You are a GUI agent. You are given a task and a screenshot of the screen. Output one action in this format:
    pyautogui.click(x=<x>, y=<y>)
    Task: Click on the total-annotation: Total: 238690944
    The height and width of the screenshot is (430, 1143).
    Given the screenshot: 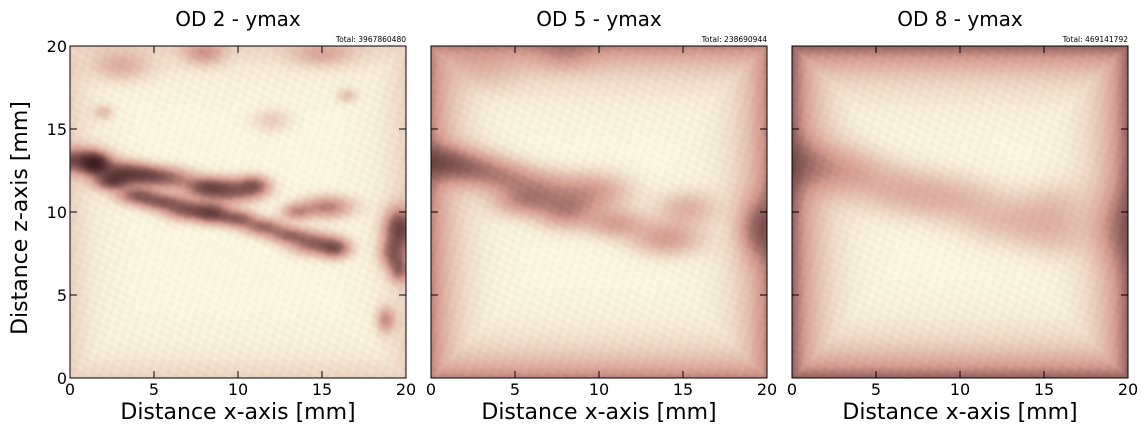 What is the action you would take?
    pyautogui.click(x=734, y=39)
    